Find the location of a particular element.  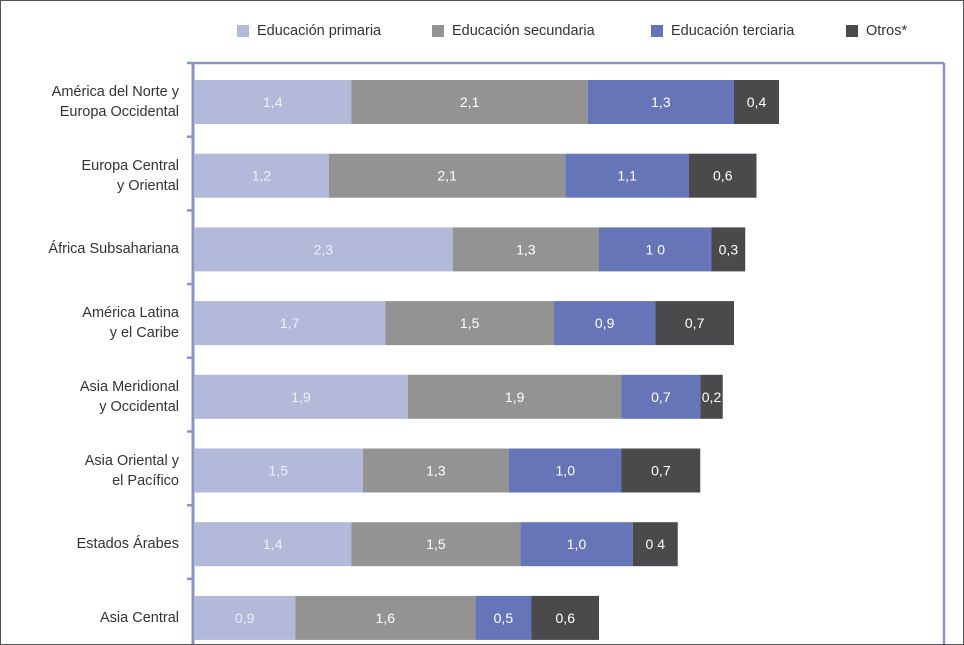

data-label: 1,6 is located at coordinates (386, 618).